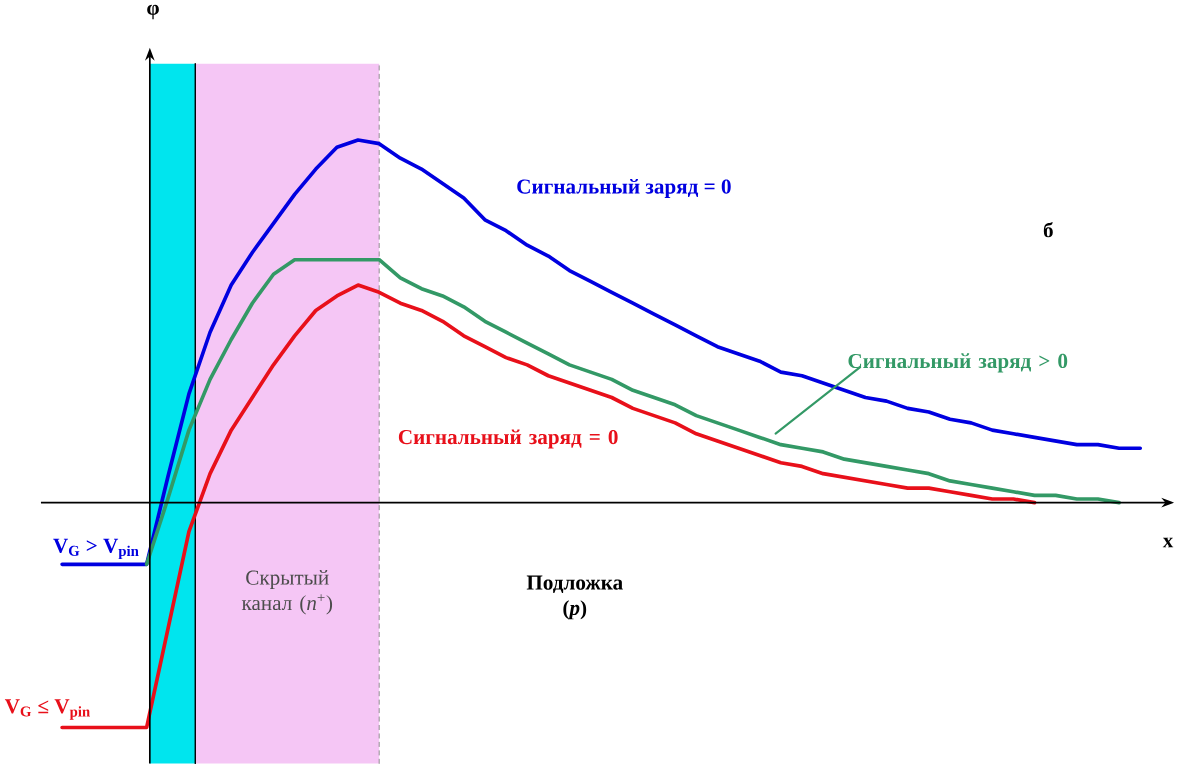 The width and height of the screenshot is (1178, 764). I want to click on annotation: Скрытый канал (n$^{+}$), so click(287, 592).